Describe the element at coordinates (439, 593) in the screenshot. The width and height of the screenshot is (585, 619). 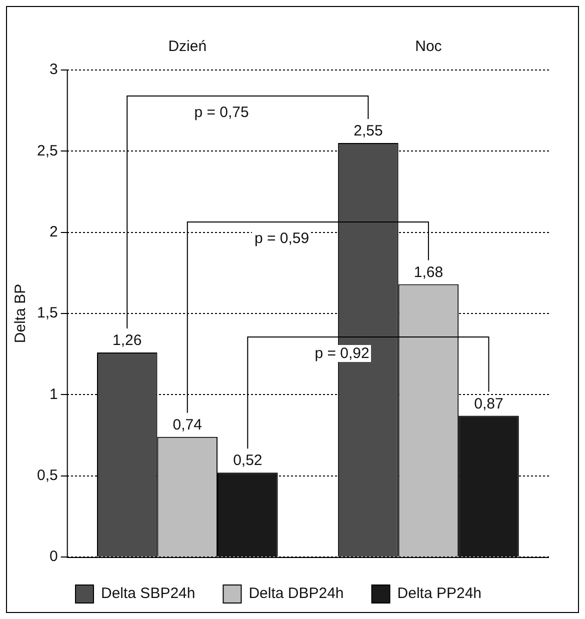
I see `legend-label: Delta PP24h` at that location.